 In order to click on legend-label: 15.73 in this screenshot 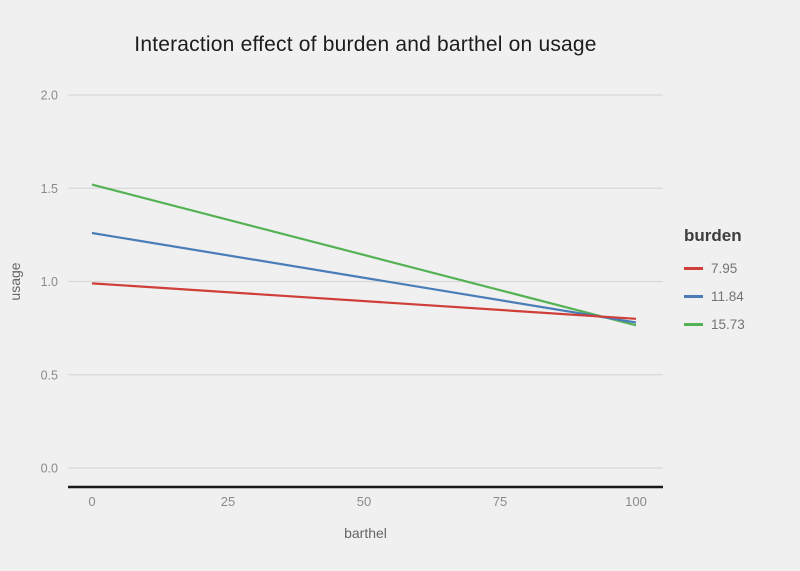, I will do `click(728, 324)`.